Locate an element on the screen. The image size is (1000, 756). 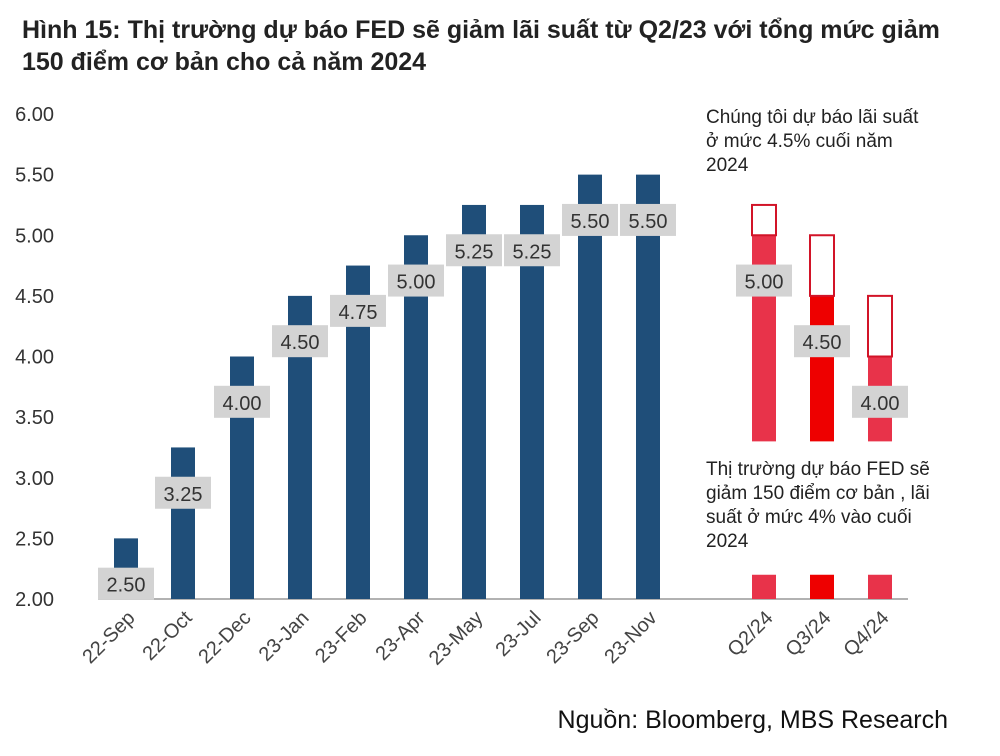
x-tick-label: Q2/24 is located at coordinates (750, 634).